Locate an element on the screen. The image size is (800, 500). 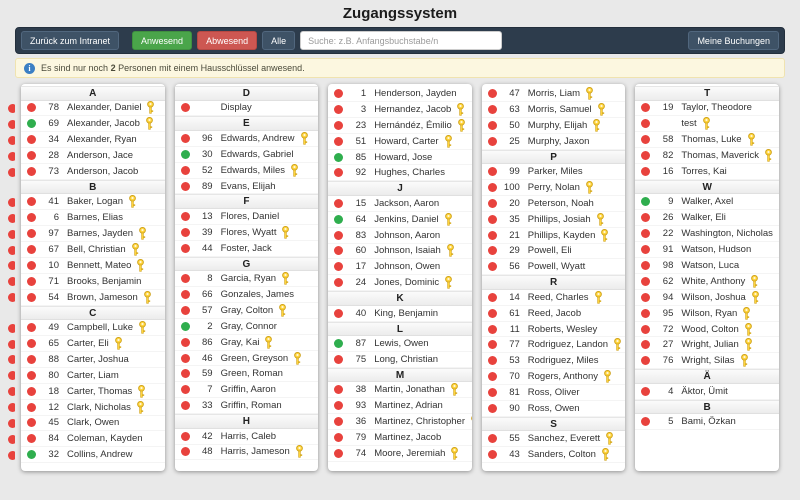
filter-all-button: Alle is located at coordinates (279, 40).